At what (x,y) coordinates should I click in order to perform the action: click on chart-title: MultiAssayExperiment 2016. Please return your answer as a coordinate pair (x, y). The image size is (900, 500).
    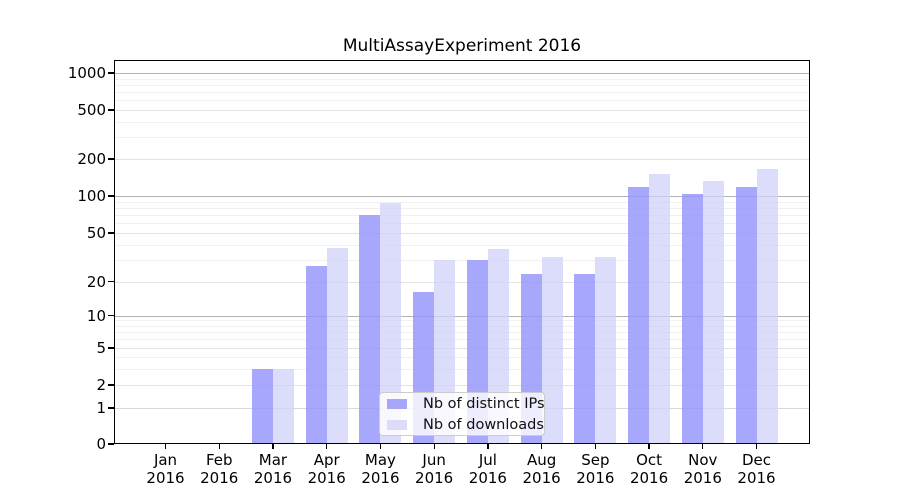
    Looking at the image, I should click on (462, 46).